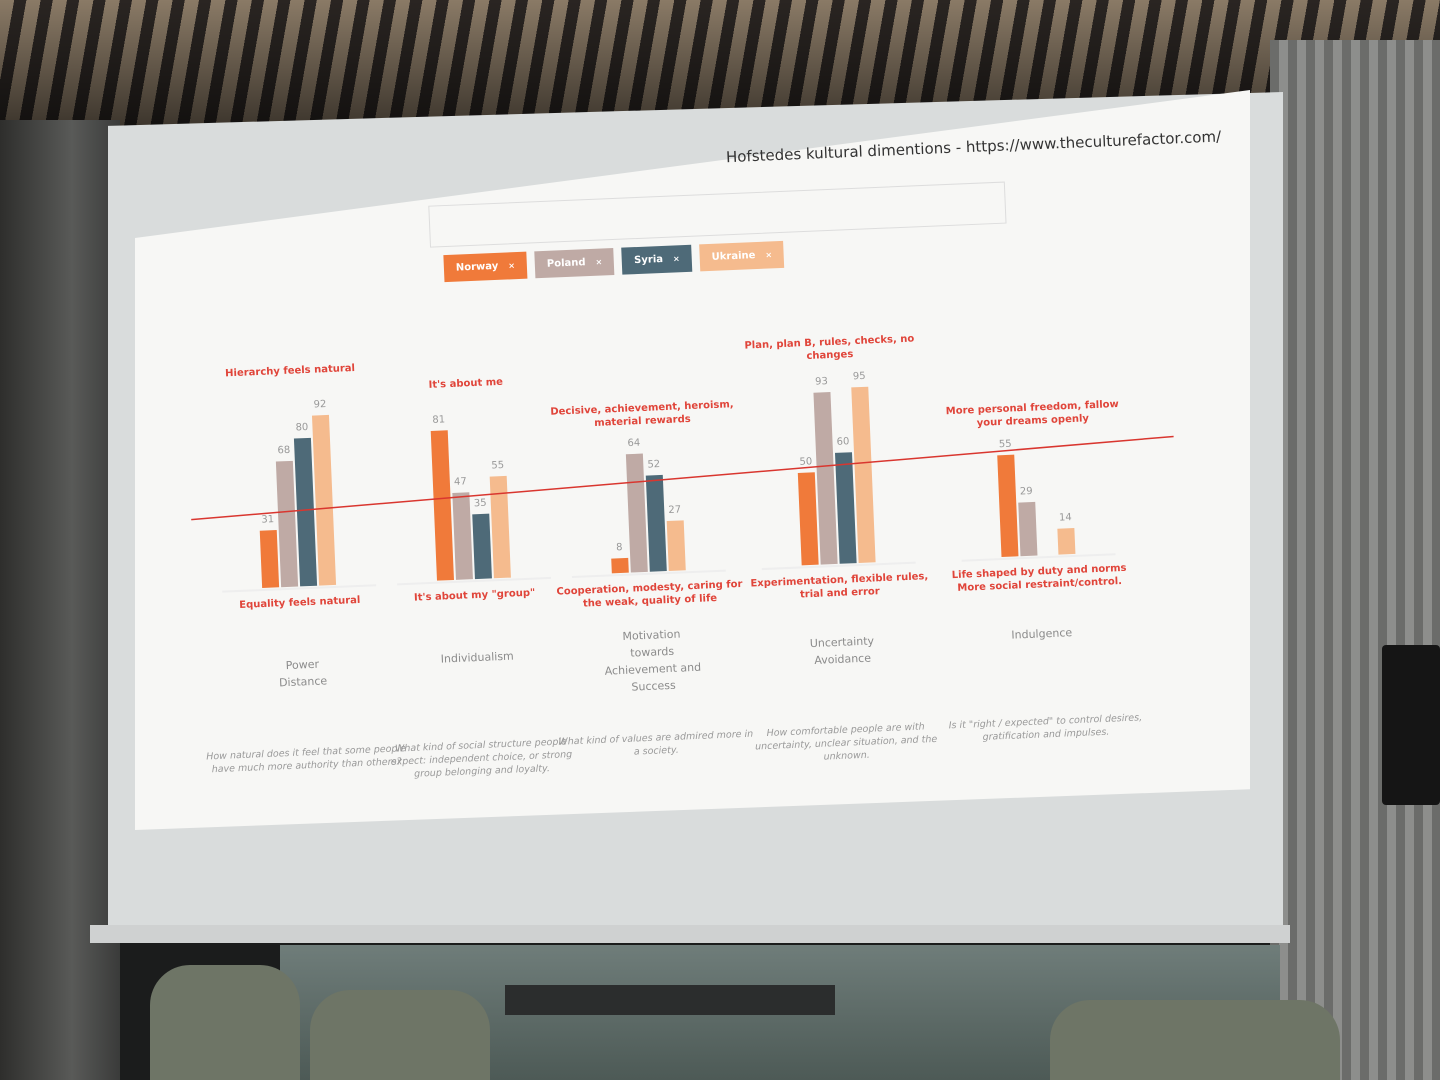 Image resolution: width=1440 pixels, height=1080 pixels. What do you see at coordinates (480, 504) in the screenshot?
I see `value-label: 35` at bounding box center [480, 504].